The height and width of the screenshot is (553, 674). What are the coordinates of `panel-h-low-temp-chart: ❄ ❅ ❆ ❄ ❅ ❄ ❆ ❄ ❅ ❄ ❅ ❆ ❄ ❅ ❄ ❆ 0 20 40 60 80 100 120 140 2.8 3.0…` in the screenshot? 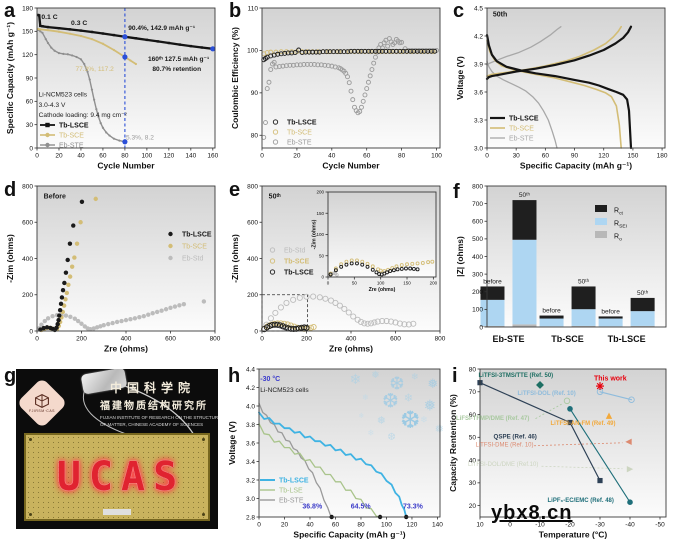 It's located at (337, 458).